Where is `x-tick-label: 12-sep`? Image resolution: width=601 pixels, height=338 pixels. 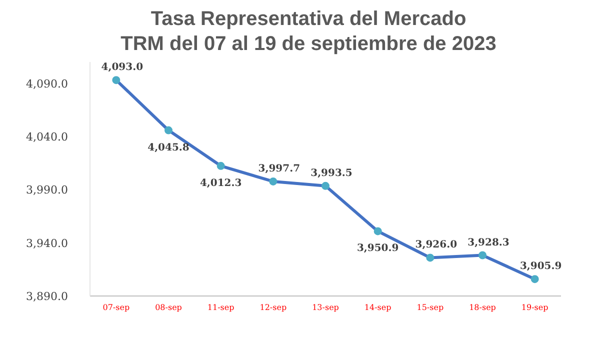
x-tick-label: 12-sep is located at coordinates (273, 307).